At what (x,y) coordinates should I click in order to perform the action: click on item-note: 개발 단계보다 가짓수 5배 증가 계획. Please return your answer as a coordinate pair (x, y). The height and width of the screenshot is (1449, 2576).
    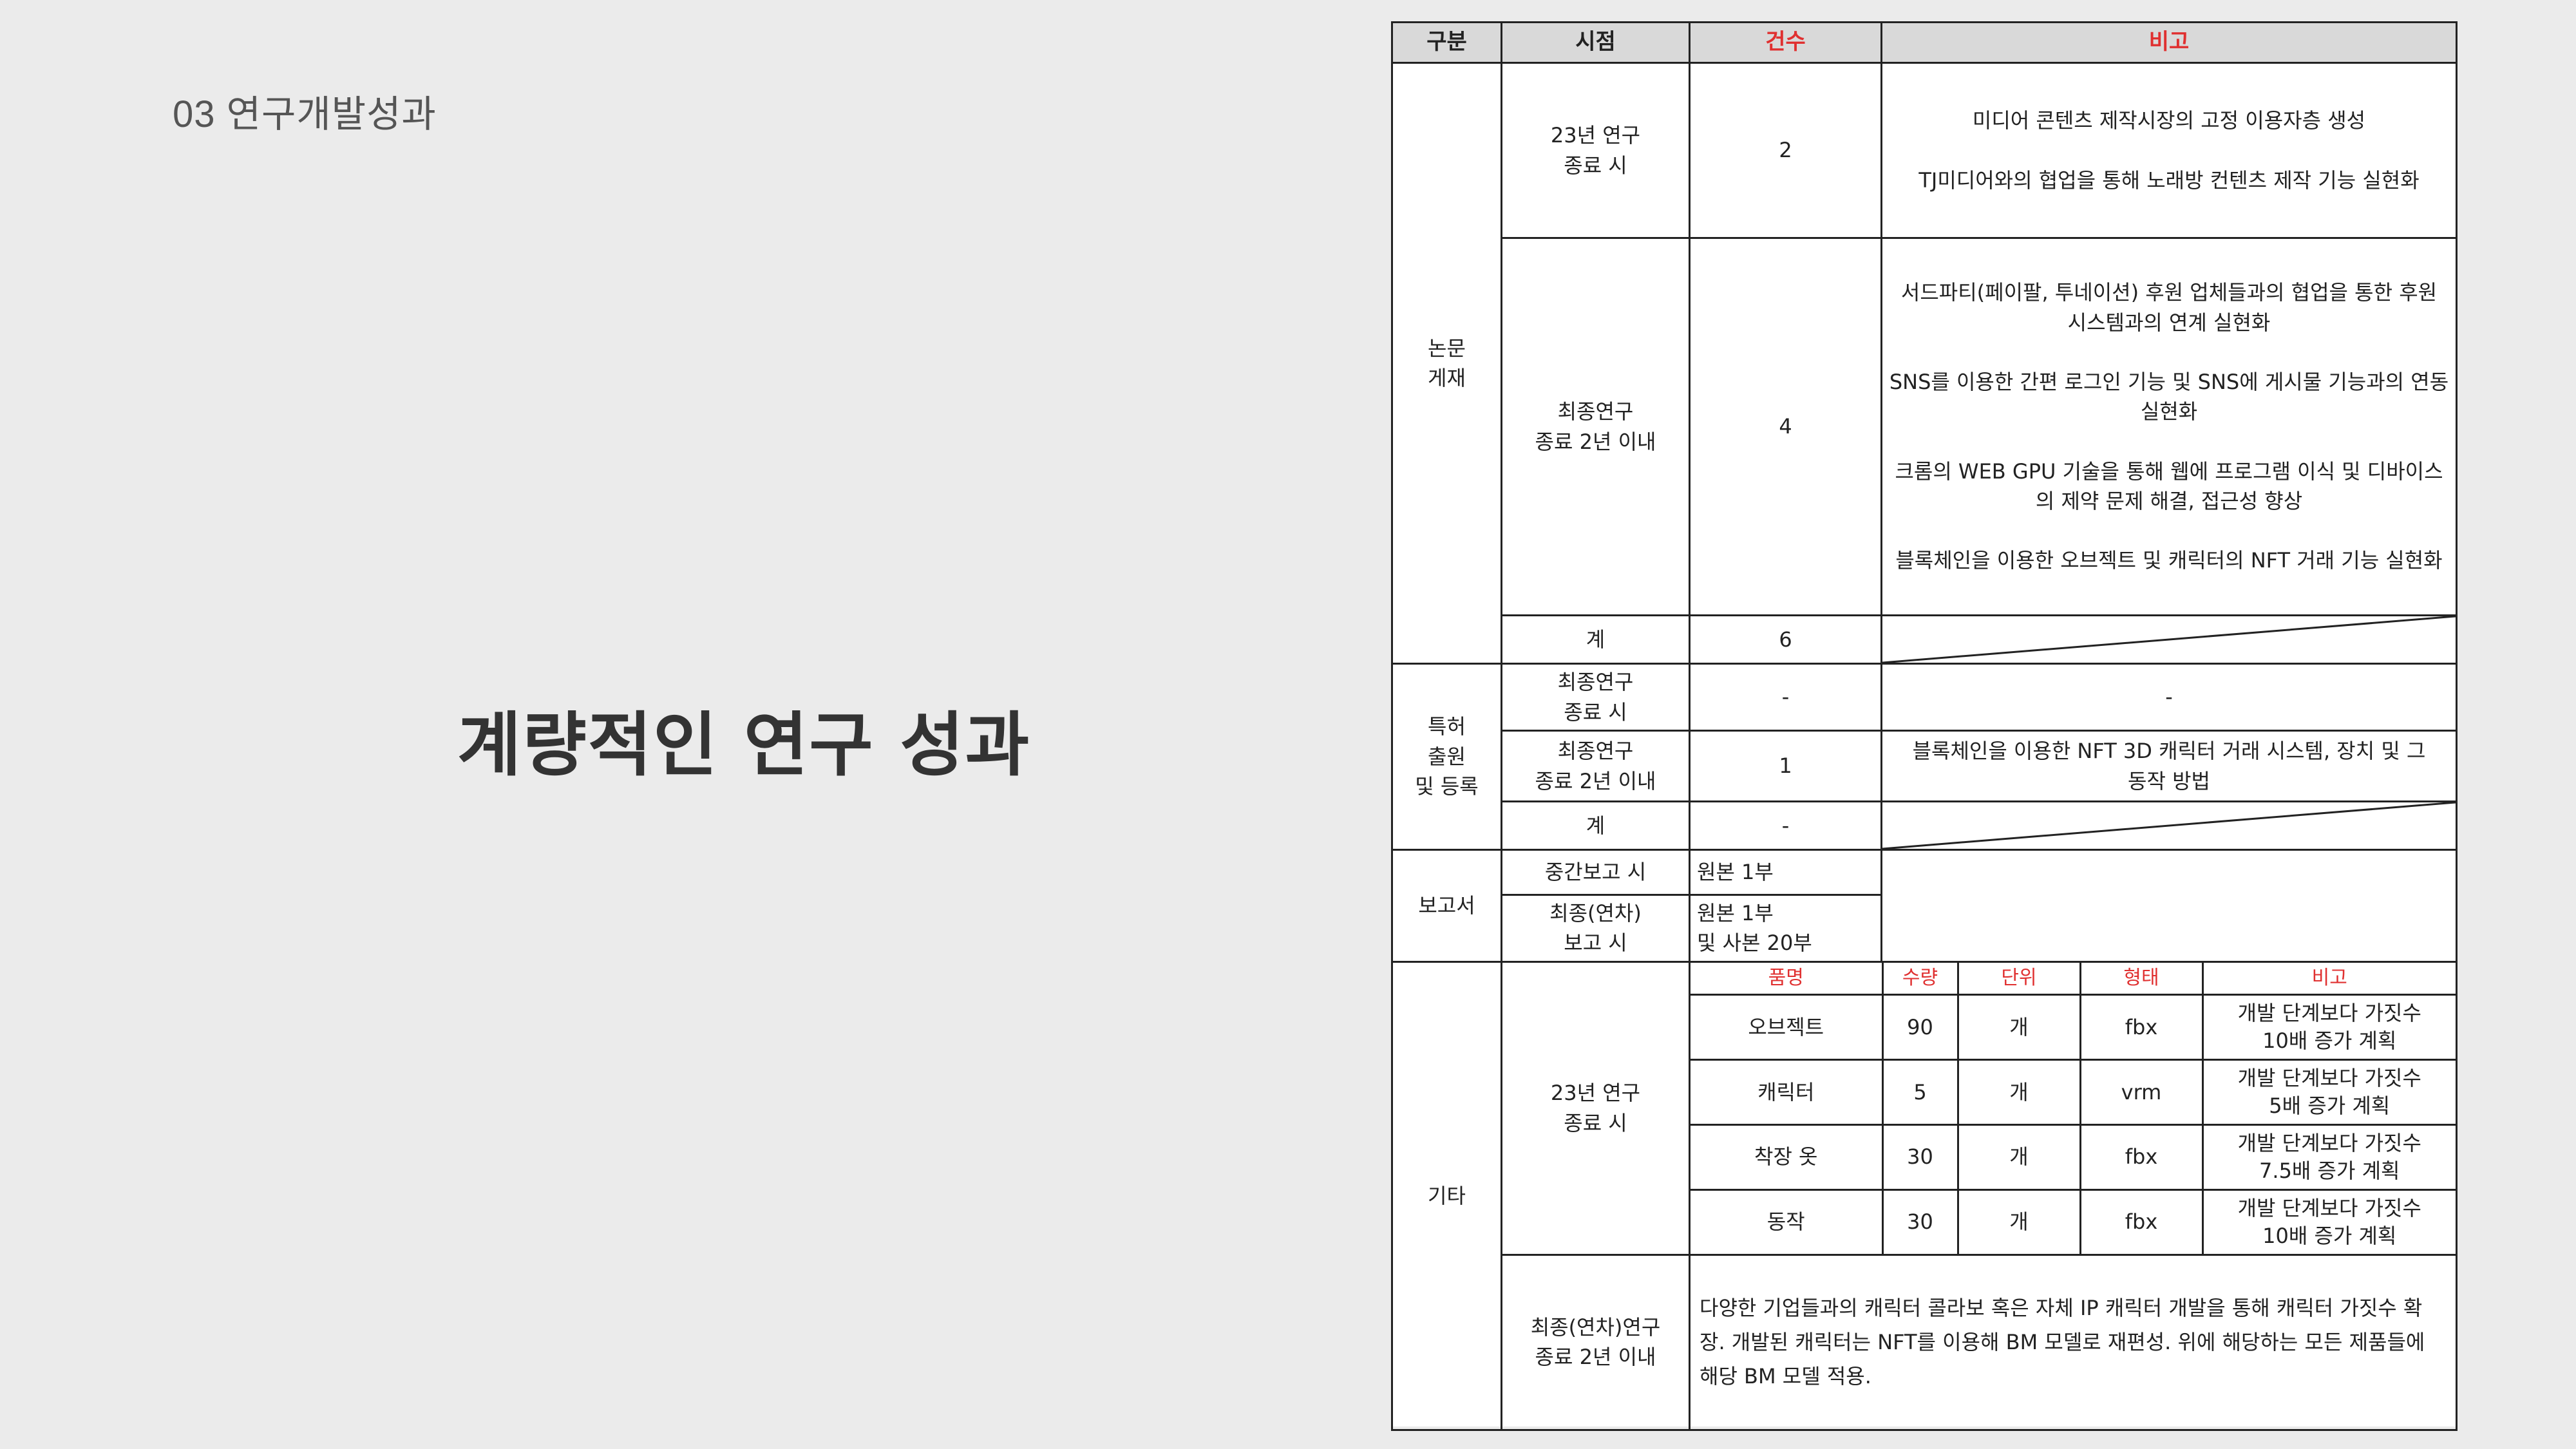
    Looking at the image, I should click on (2328, 1092).